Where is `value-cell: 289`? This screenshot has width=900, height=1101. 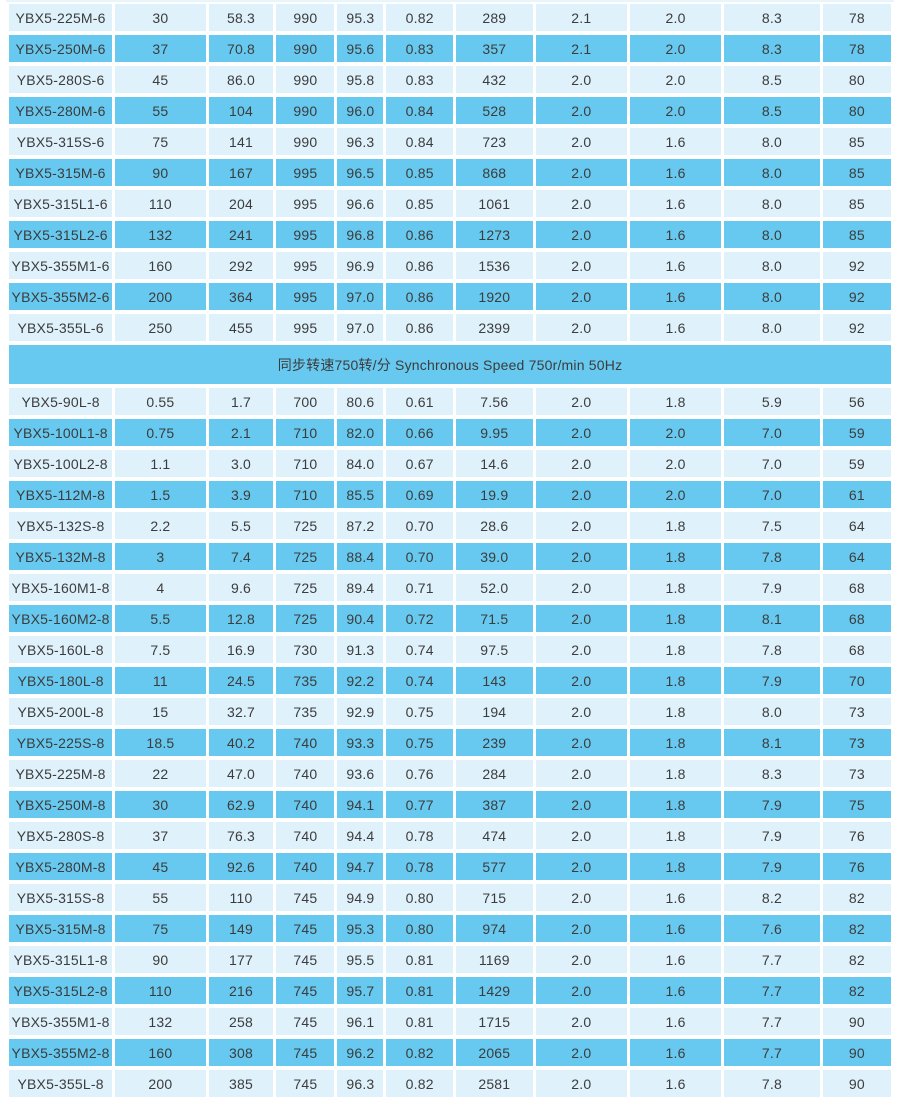 value-cell: 289 is located at coordinates (494, 17).